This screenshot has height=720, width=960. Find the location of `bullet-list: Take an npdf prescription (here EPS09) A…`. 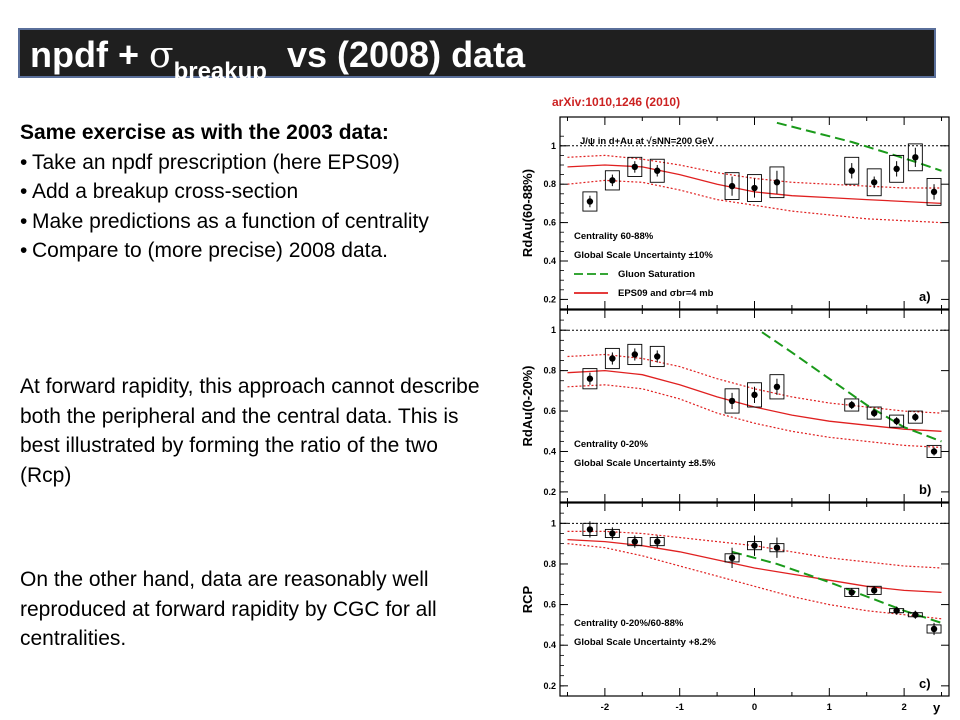

bullet-list: Take an npdf prescription (here EPS09) A… is located at coordinates (260, 207).